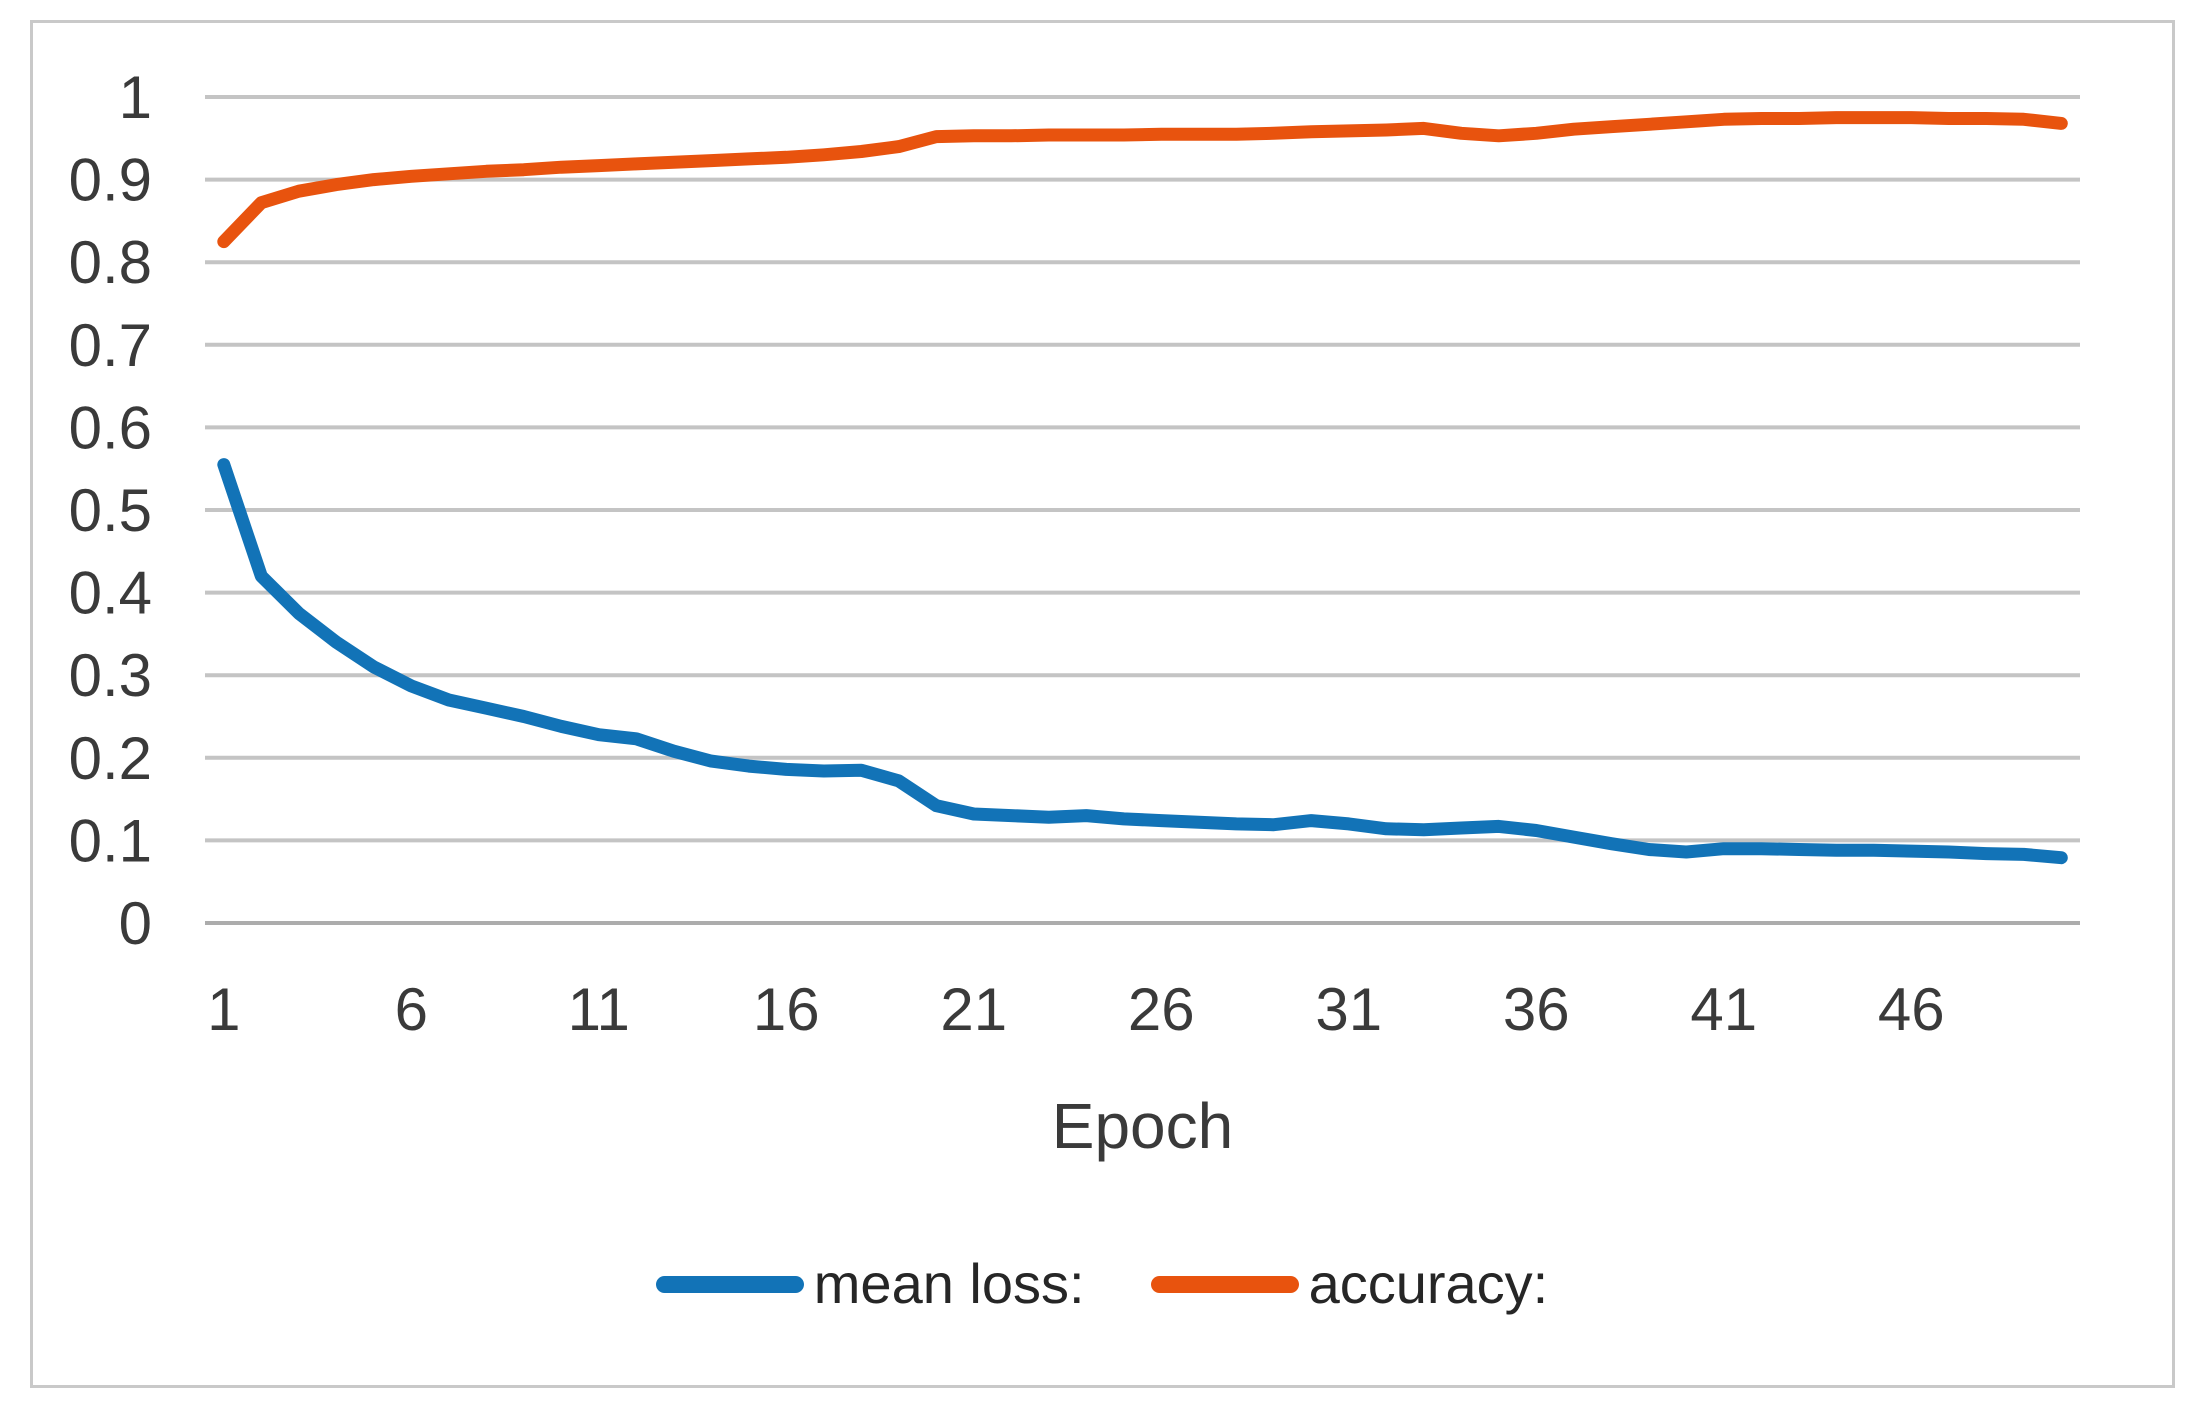 This screenshot has width=2204, height=1412. What do you see at coordinates (599, 1009) in the screenshot?
I see `x-tick-label: 11` at bounding box center [599, 1009].